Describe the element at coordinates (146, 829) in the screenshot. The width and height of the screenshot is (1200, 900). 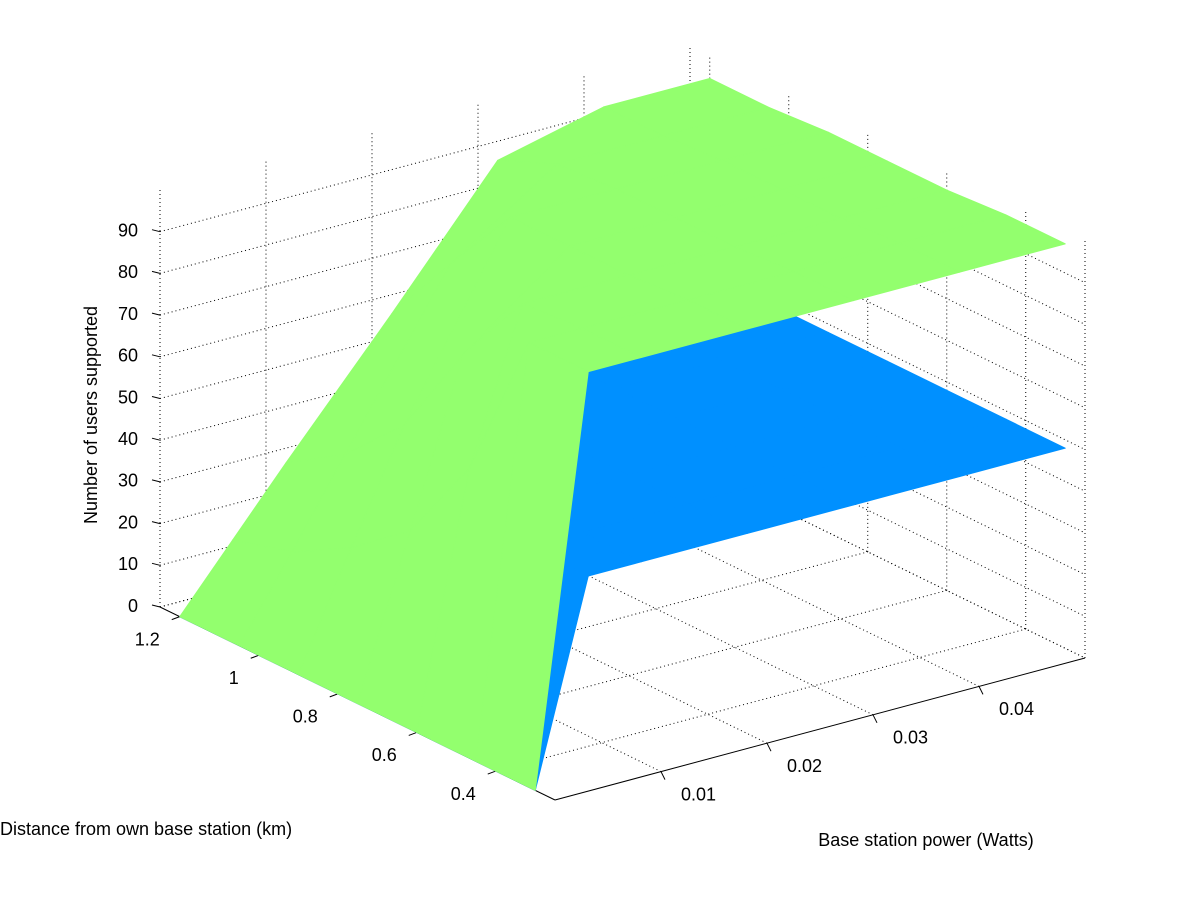
I see `y-axis-label: Distance from own base station (km)` at that location.